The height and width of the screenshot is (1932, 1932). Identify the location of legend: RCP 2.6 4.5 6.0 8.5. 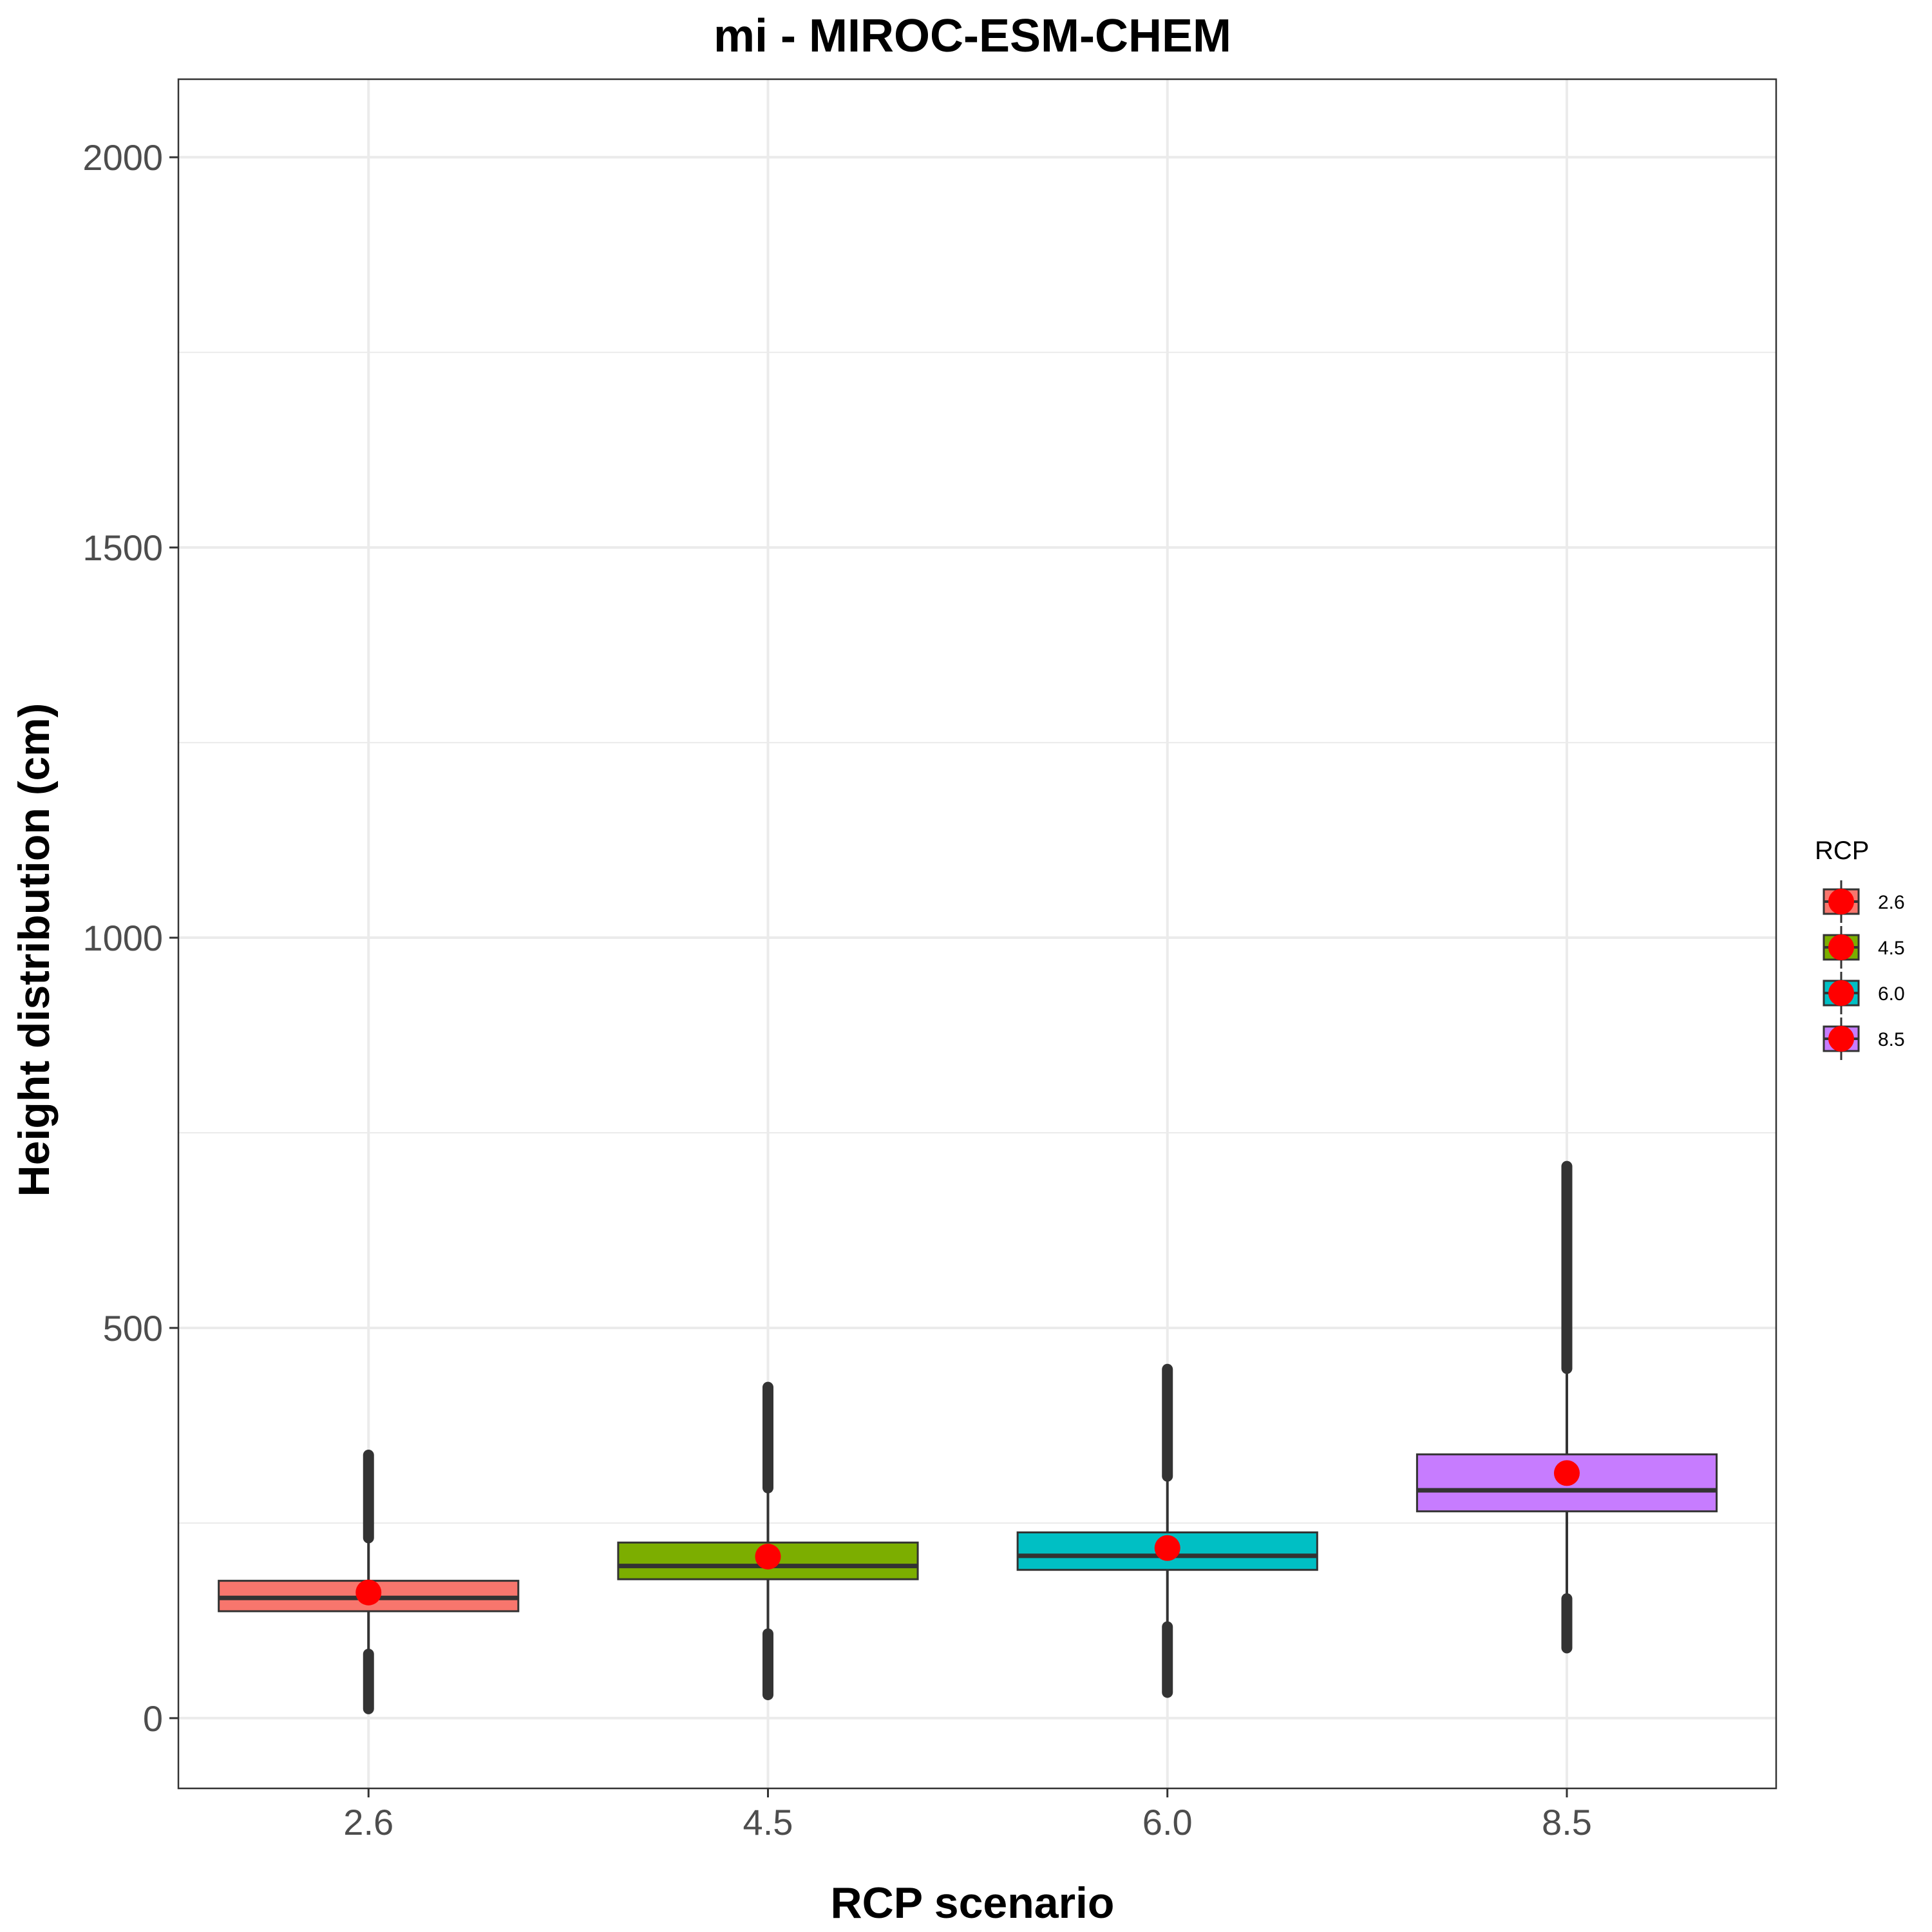
(1860, 948).